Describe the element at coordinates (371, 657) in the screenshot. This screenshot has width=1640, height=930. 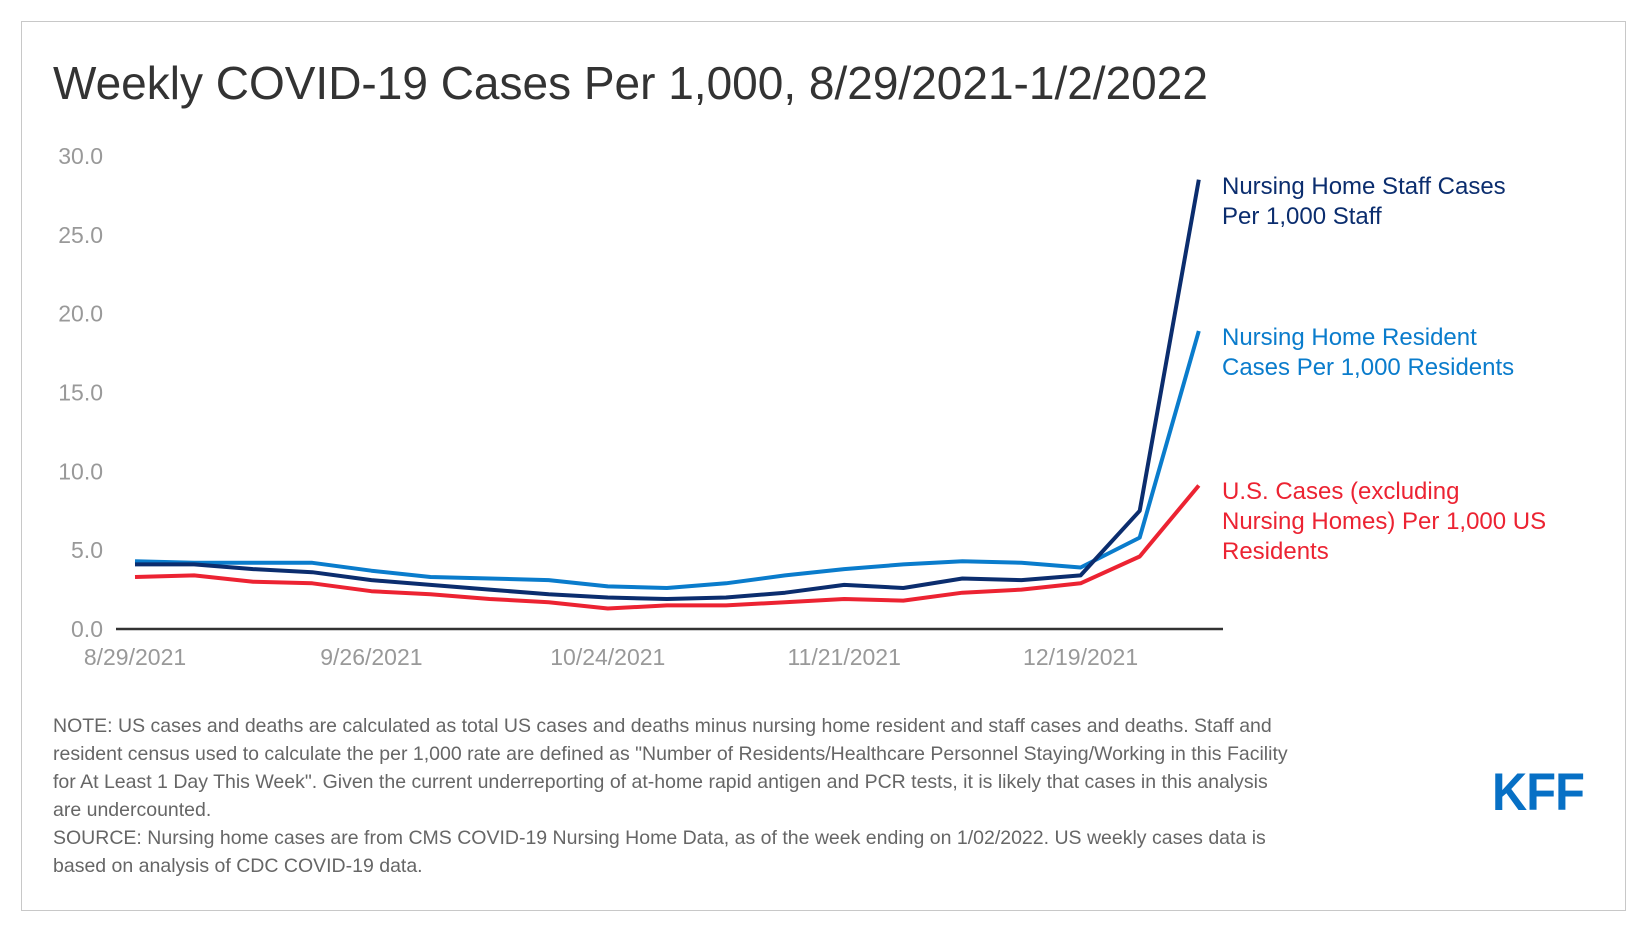
I see `x-tick-label: 9/26/2021` at that location.